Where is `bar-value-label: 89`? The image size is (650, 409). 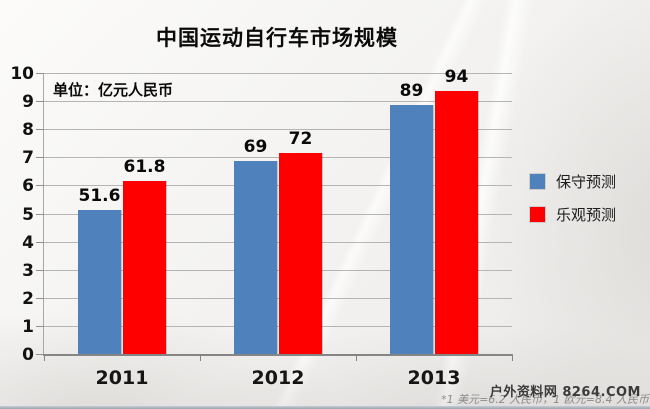
bar-value-label: 89 is located at coordinates (411, 90).